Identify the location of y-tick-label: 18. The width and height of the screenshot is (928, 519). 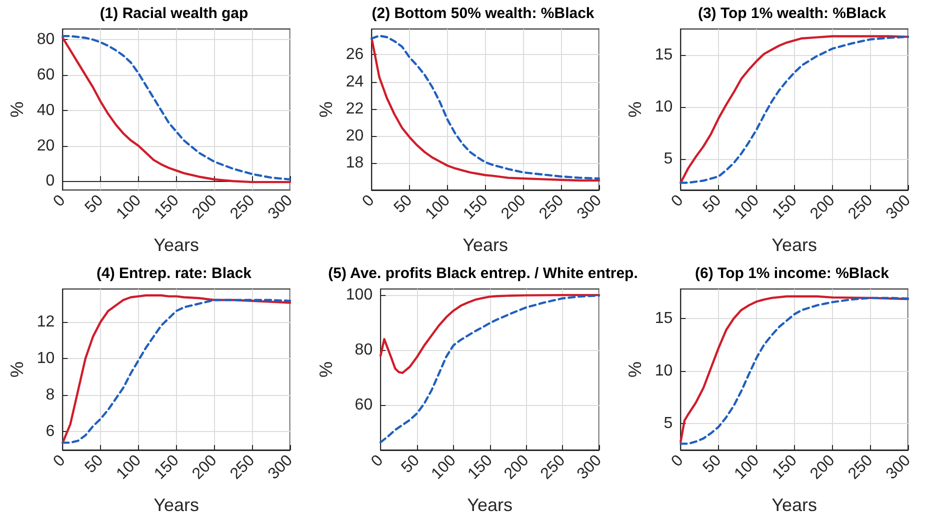
(355, 163).